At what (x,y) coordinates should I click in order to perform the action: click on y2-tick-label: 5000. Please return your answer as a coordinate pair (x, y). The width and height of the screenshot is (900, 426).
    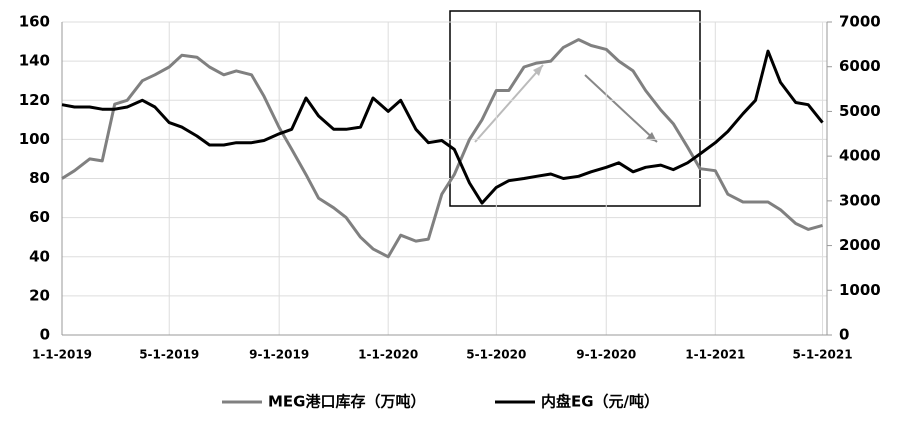
    Looking at the image, I should click on (860, 111).